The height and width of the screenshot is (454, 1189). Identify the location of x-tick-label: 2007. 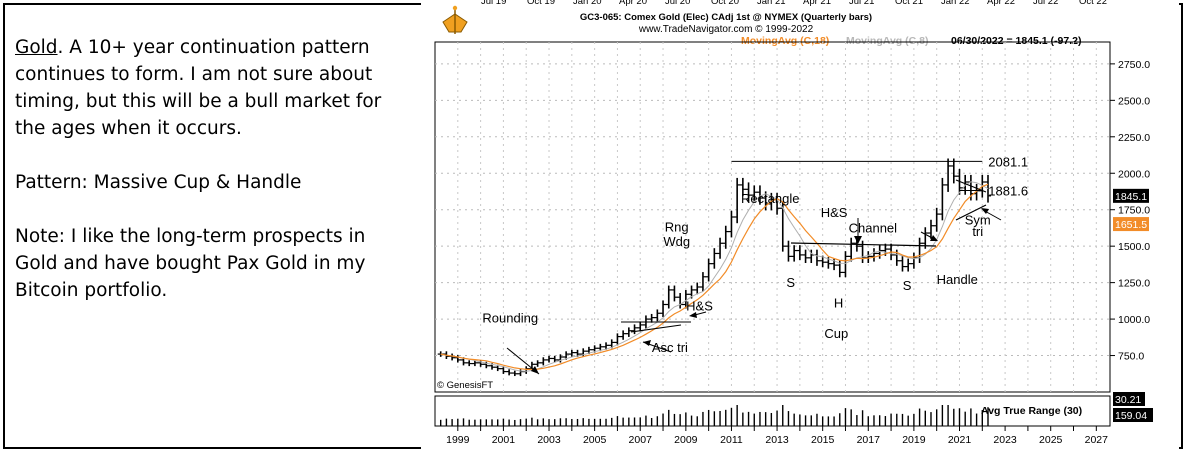
(641, 440).